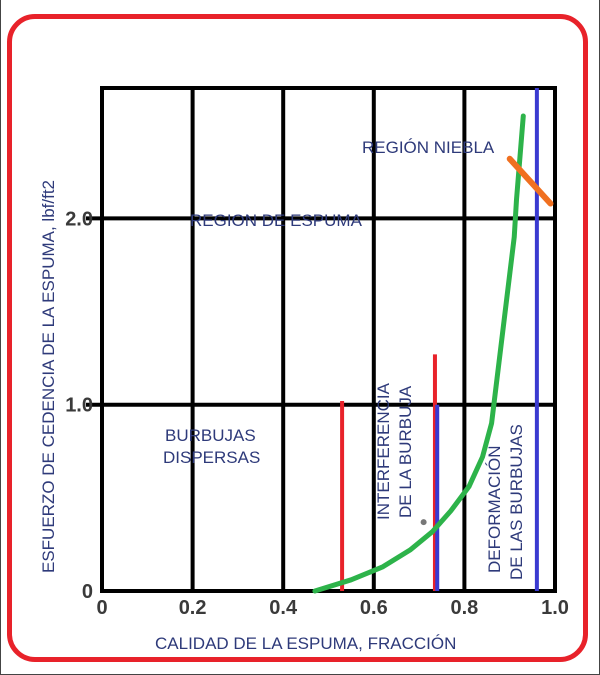 The width and height of the screenshot is (600, 675). What do you see at coordinates (276, 220) in the screenshot?
I see `label-region-espuma: REGION DE ESPUMA` at bounding box center [276, 220].